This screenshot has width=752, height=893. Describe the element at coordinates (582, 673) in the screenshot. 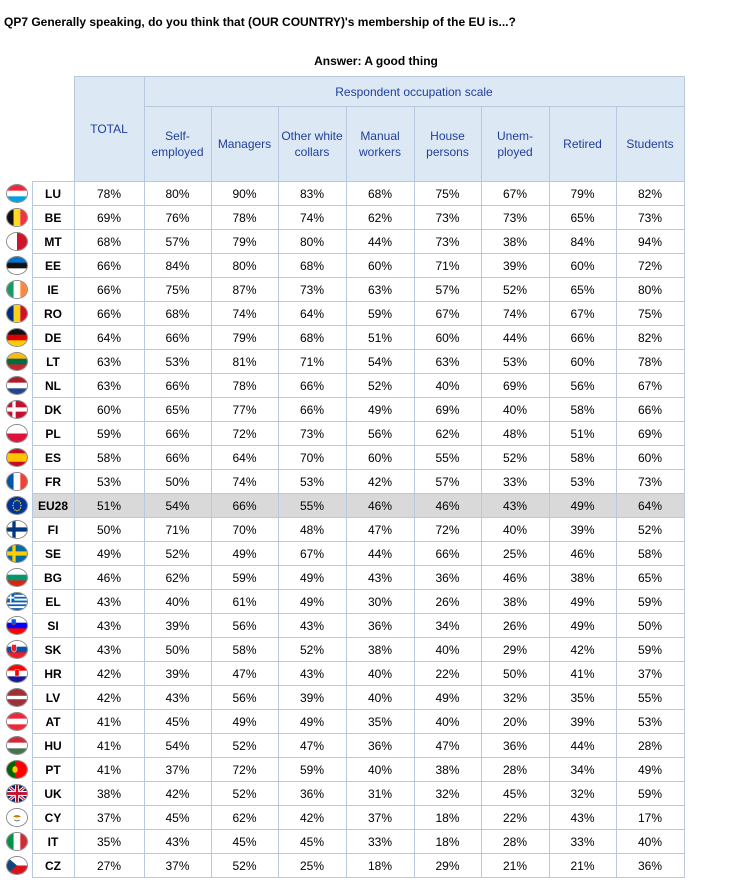

I see `occupation-value: 41%` at that location.